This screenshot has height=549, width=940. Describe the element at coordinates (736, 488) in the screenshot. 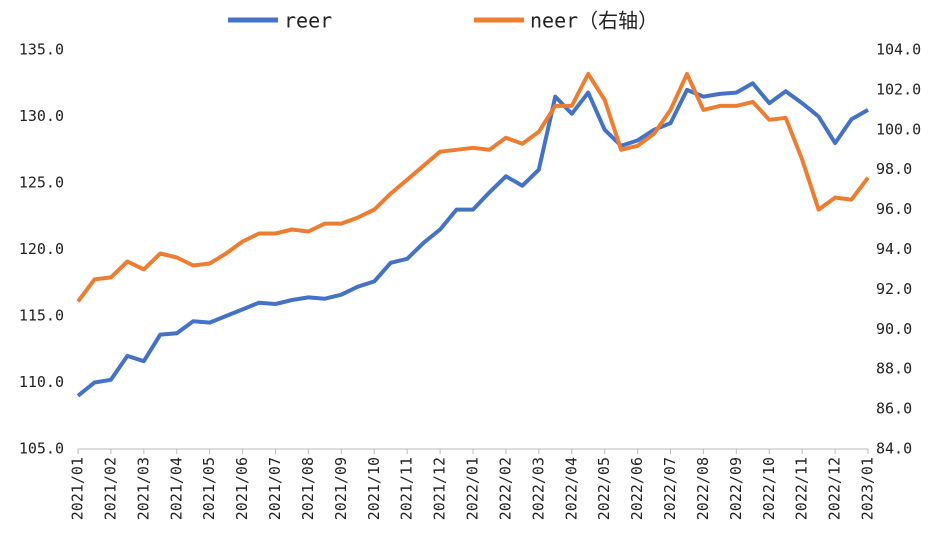

I see `x-tick-label: 2022/09` at that location.